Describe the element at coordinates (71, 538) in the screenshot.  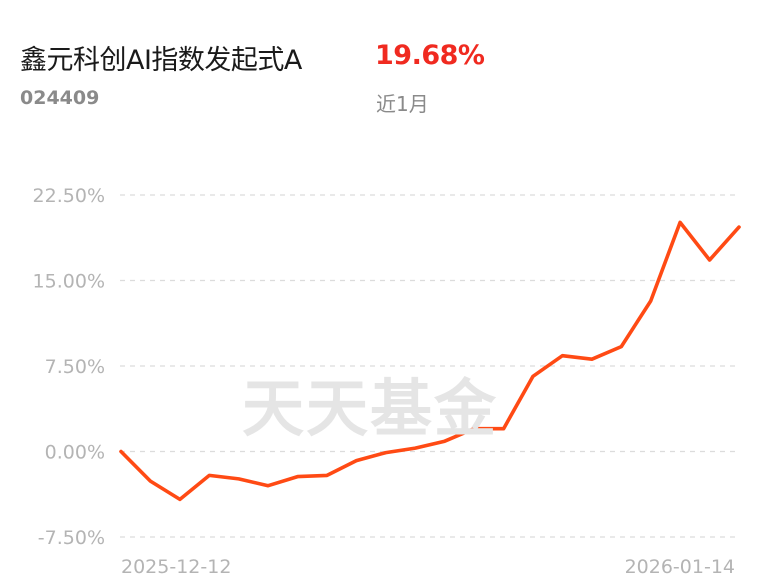
I see `y-tick-label: -7.50%` at that location.